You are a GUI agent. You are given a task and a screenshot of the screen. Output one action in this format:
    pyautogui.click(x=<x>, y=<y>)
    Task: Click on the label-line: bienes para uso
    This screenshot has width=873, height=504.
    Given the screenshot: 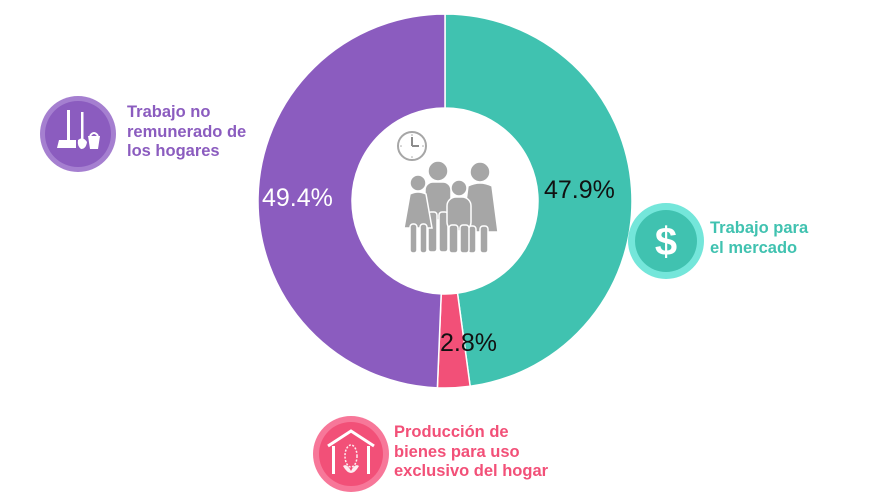 What is the action you would take?
    pyautogui.click(x=457, y=451)
    